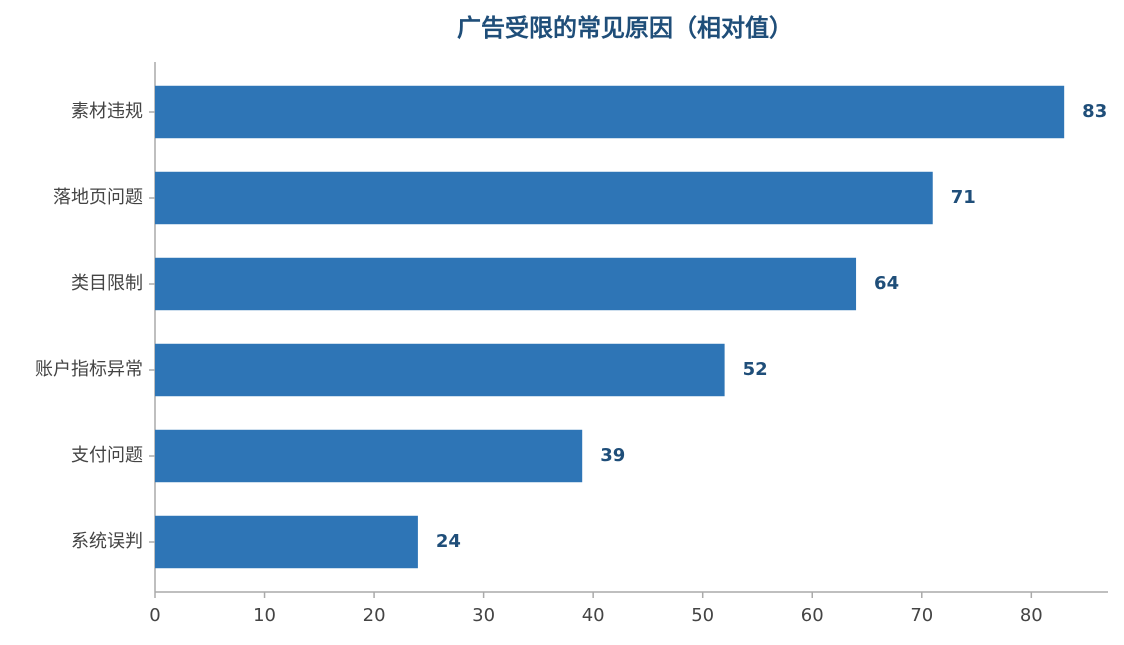 The width and height of the screenshot is (1124, 645). Describe the element at coordinates (755, 369) in the screenshot. I see `value-label: 52` at that location.